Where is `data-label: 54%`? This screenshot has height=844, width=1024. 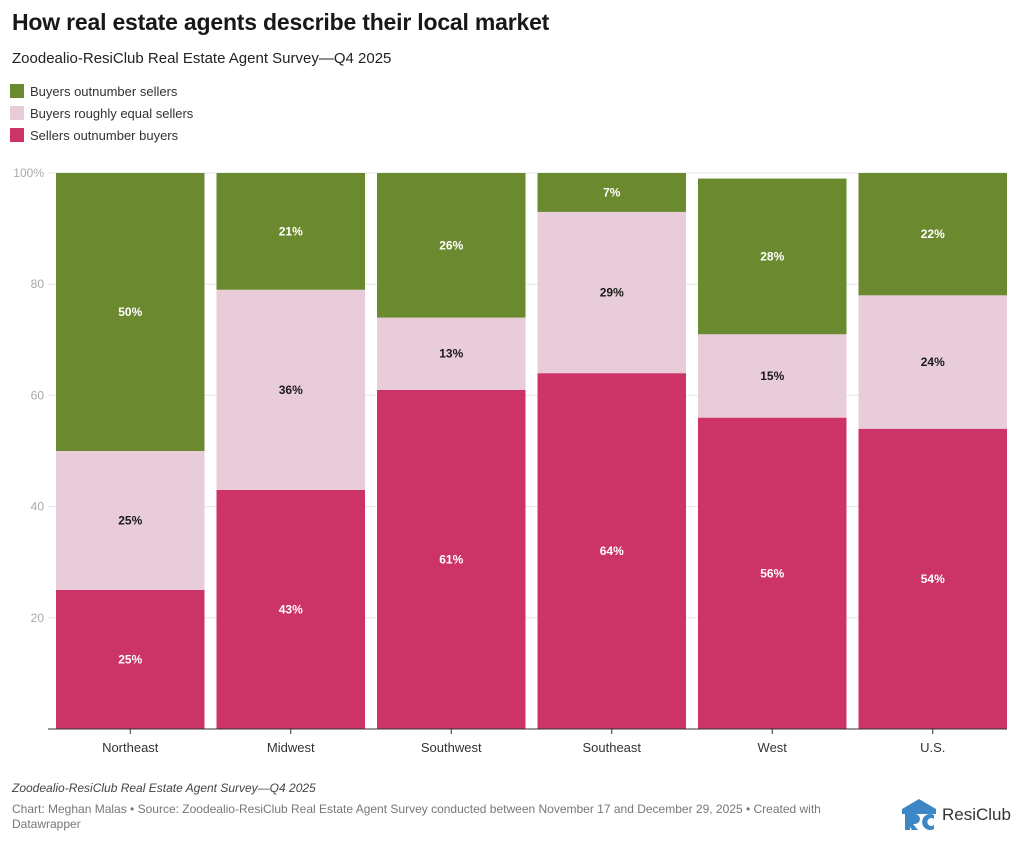
data-label: 54% is located at coordinates (933, 579).